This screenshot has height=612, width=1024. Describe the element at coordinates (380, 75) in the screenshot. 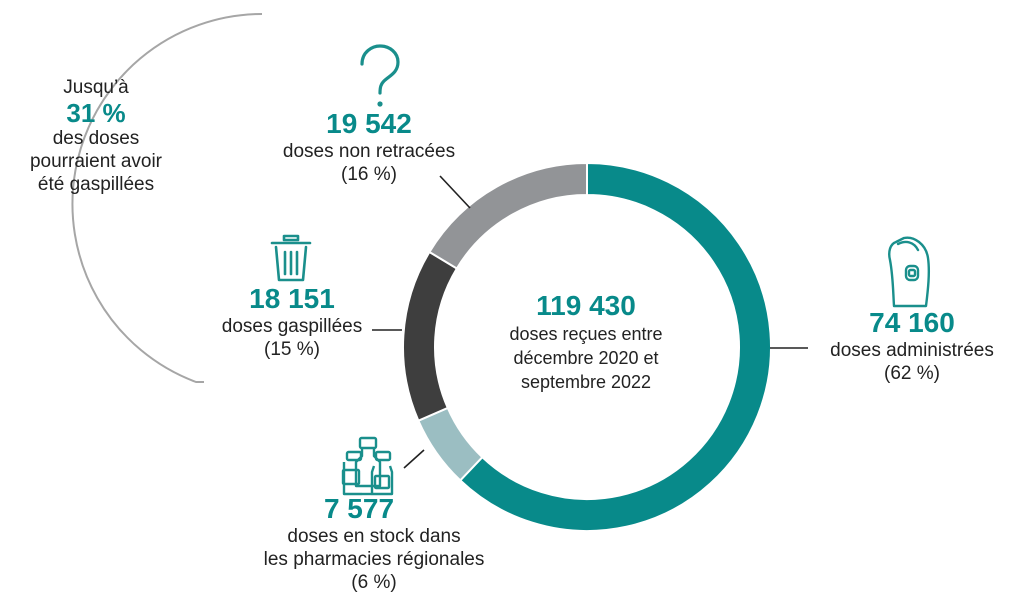

I see `question-icon` at that location.